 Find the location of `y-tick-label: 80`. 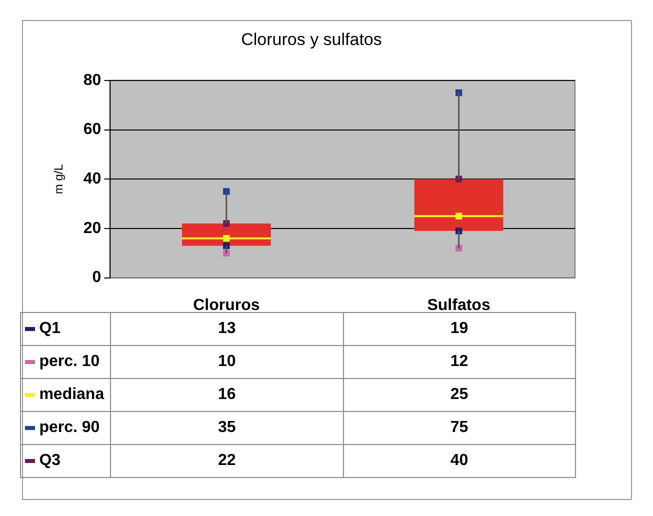

y-tick-label: 80 is located at coordinates (92, 80).